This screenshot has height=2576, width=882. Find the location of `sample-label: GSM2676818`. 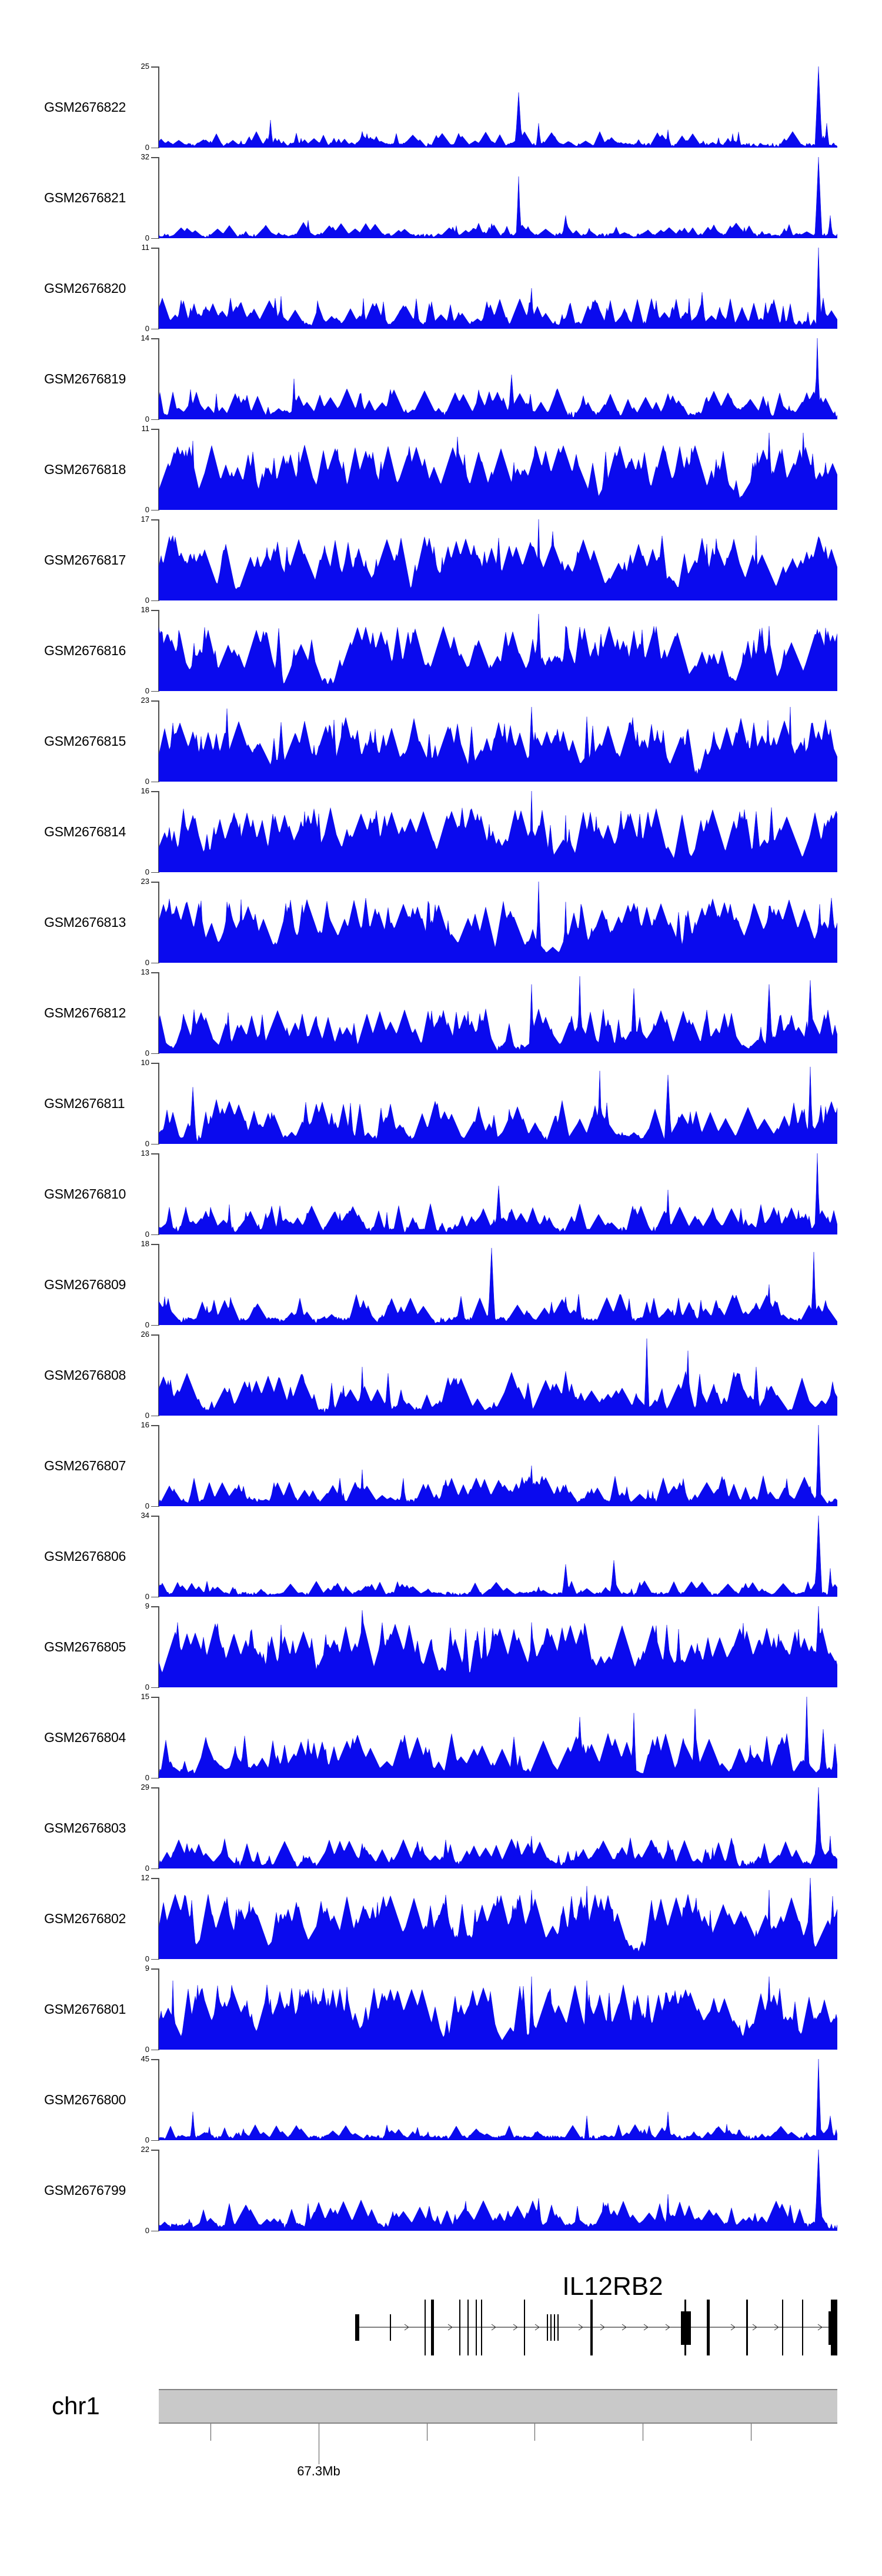

sample-label: GSM2676818 is located at coordinates (85, 469).